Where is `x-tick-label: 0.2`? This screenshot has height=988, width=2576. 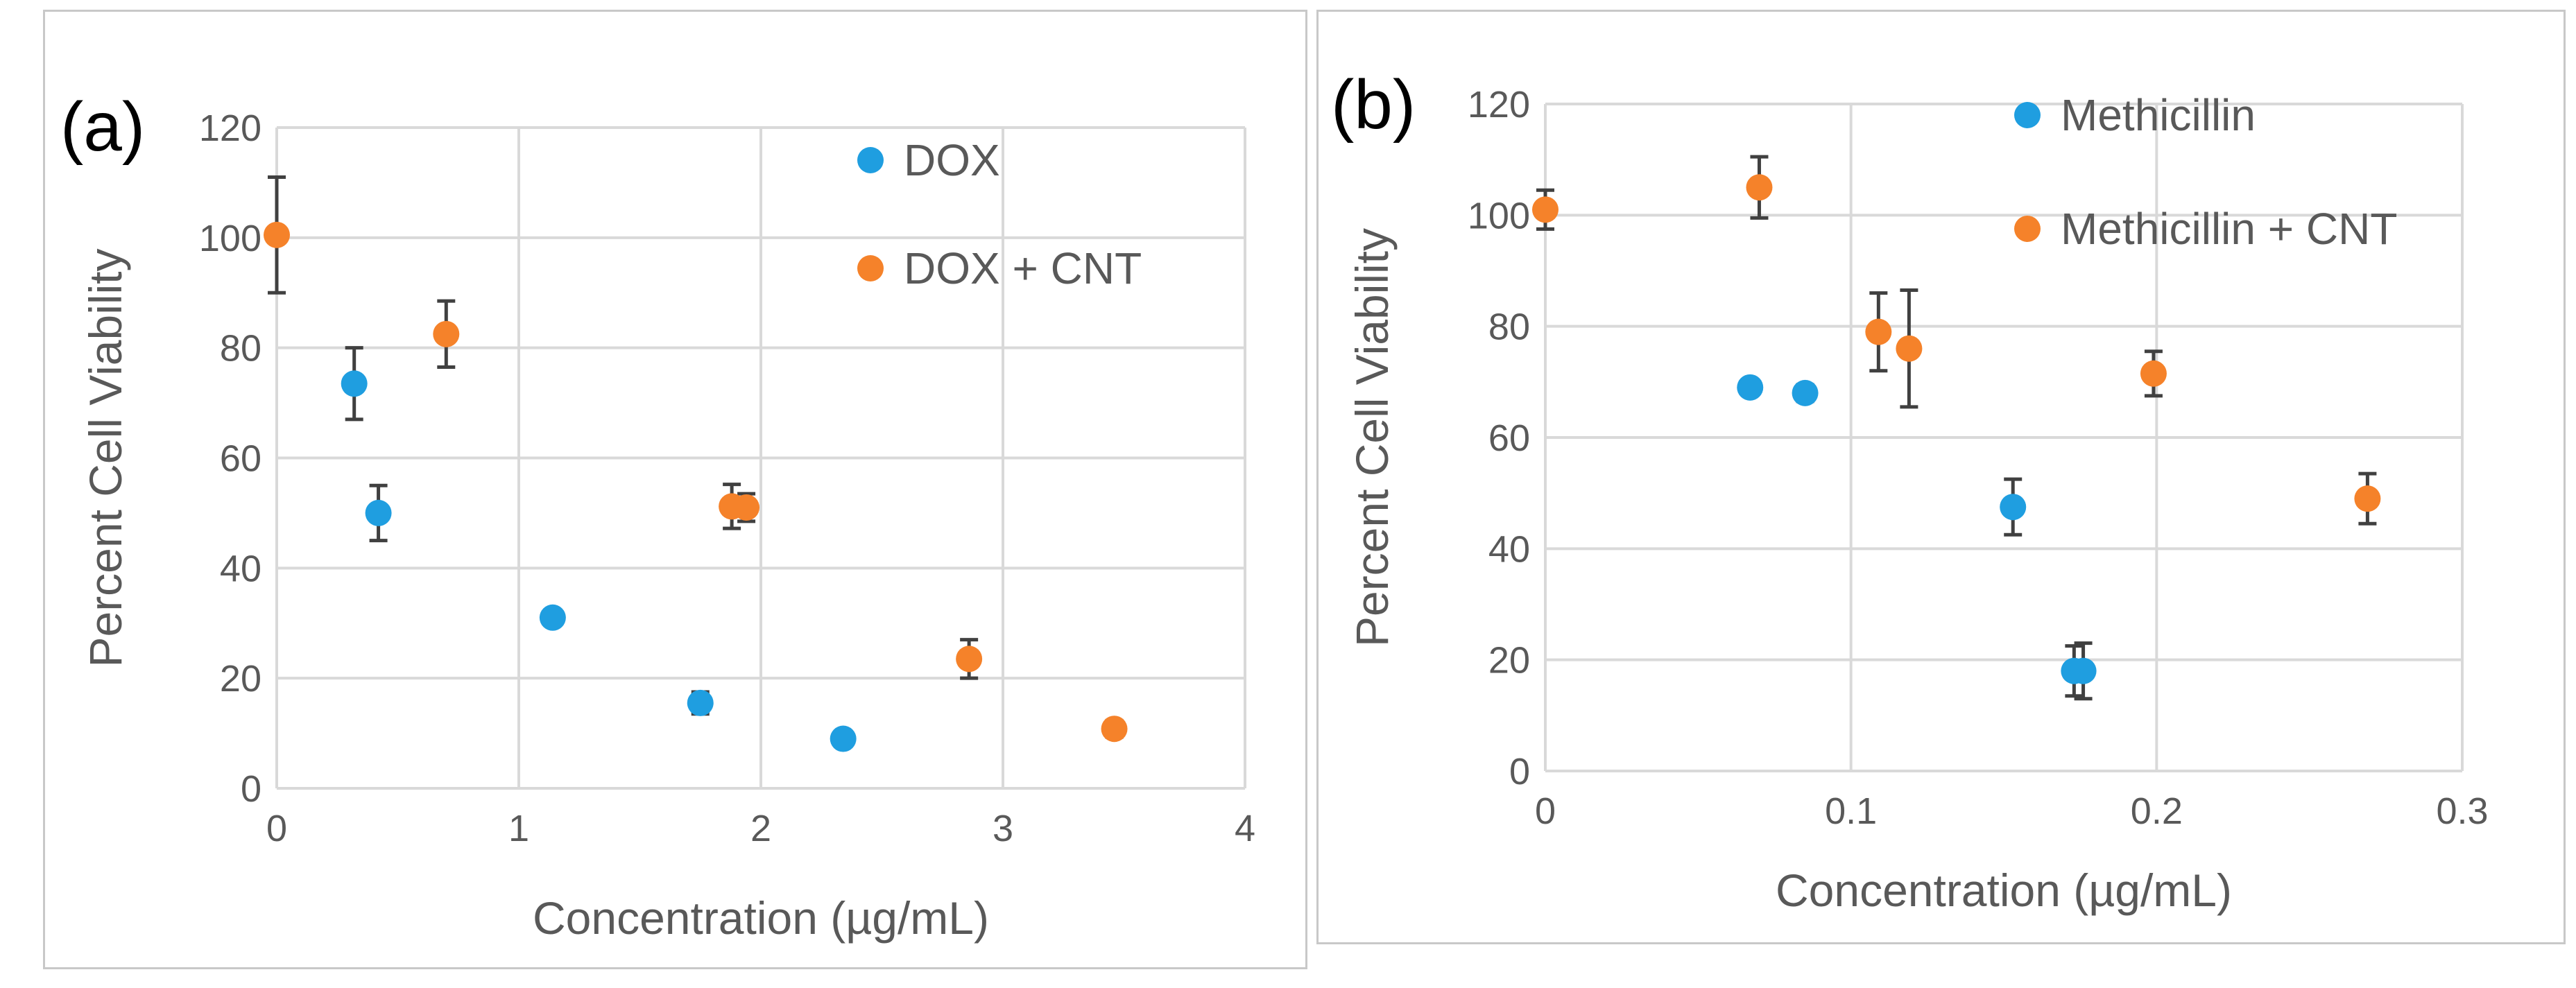
x-tick-label: 0.2 is located at coordinates (2157, 811).